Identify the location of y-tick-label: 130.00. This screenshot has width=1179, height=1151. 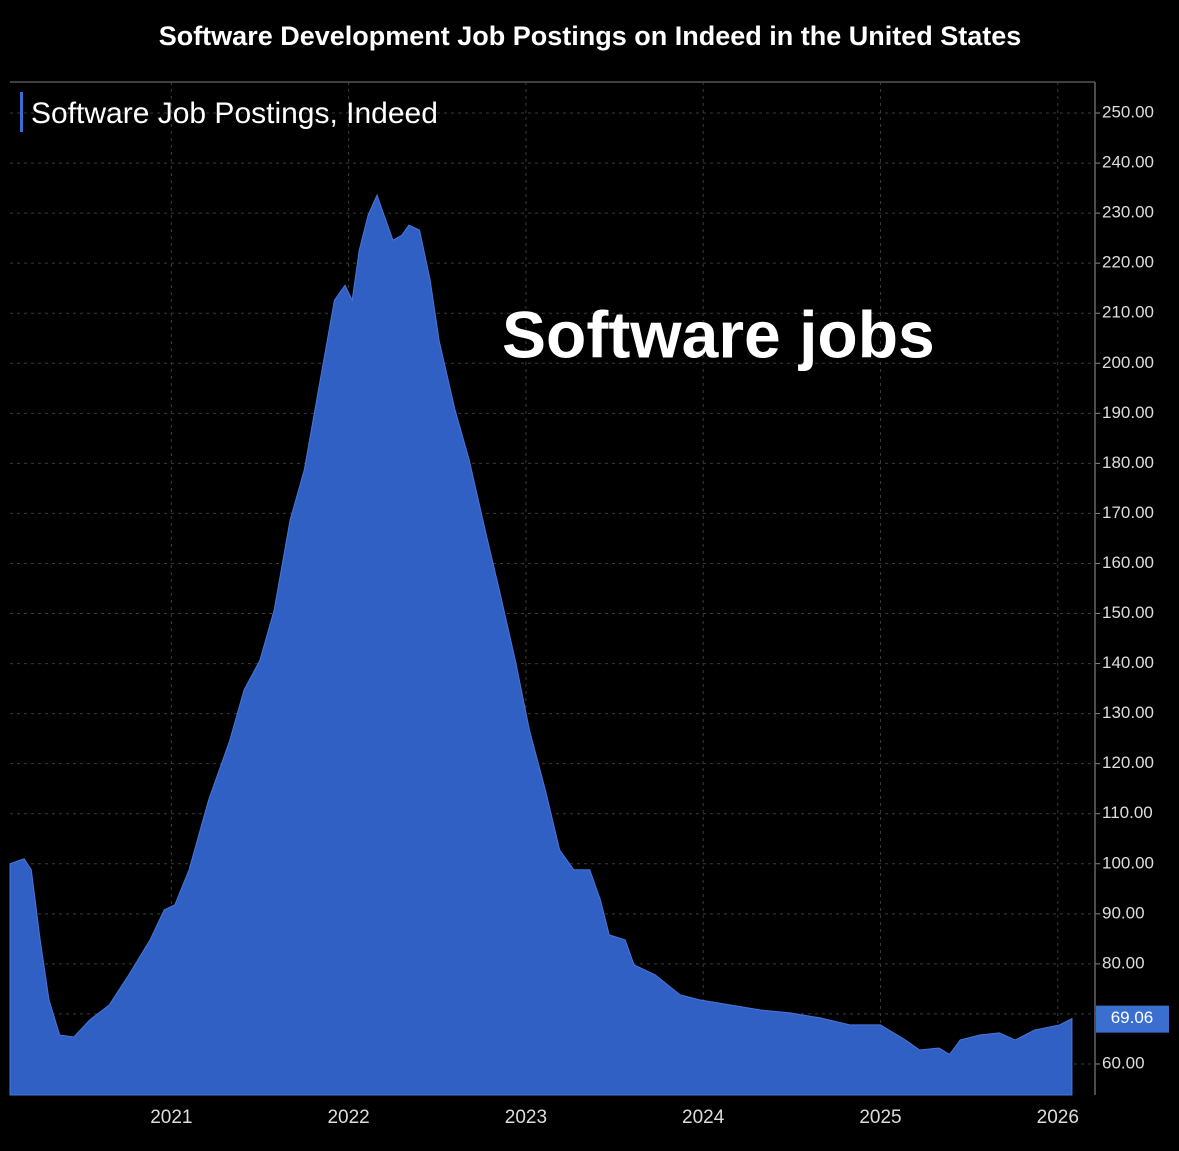
(1128, 712).